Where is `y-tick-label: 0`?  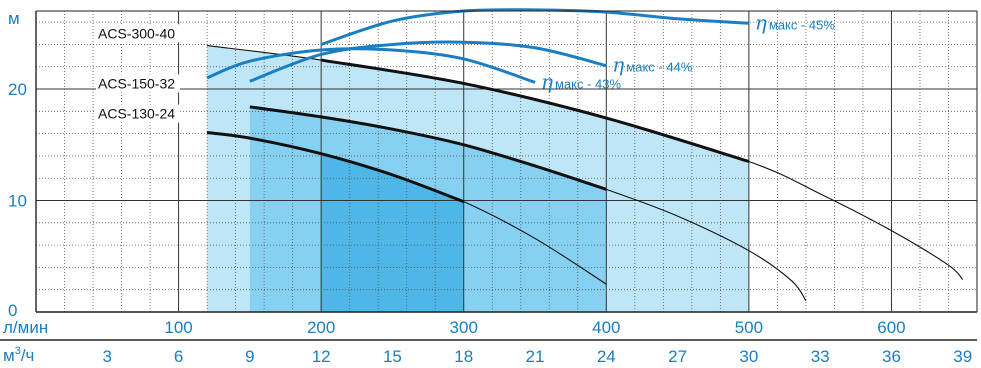 y-tick-label: 0 is located at coordinates (12, 310).